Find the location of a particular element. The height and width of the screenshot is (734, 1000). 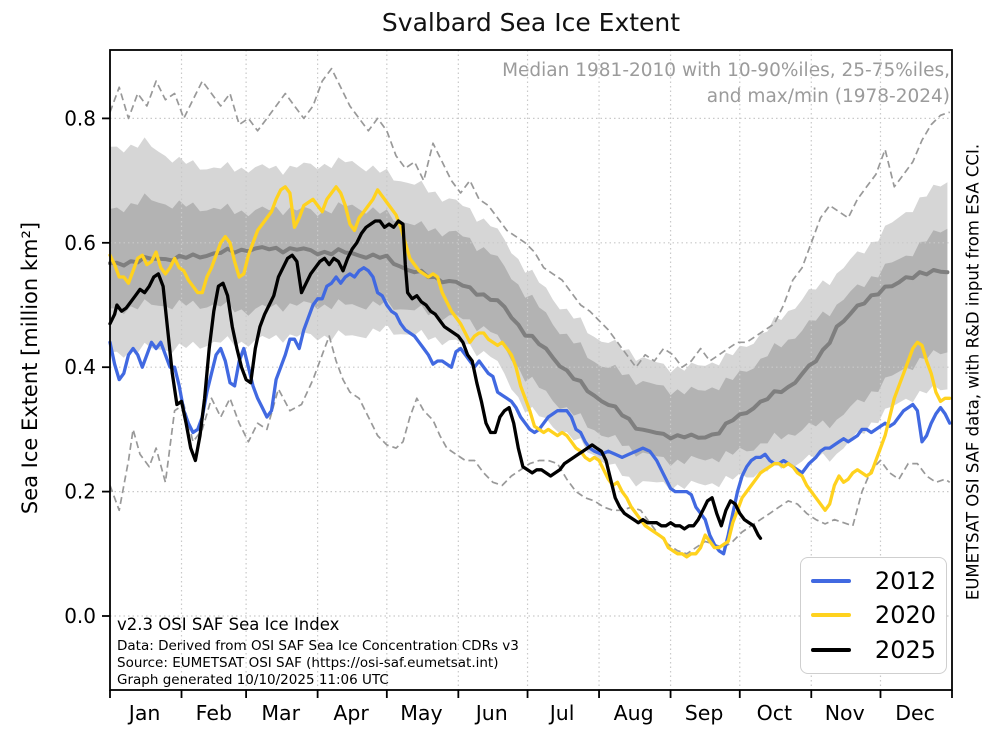

svg-text: Dec is located at coordinates (915, 713).